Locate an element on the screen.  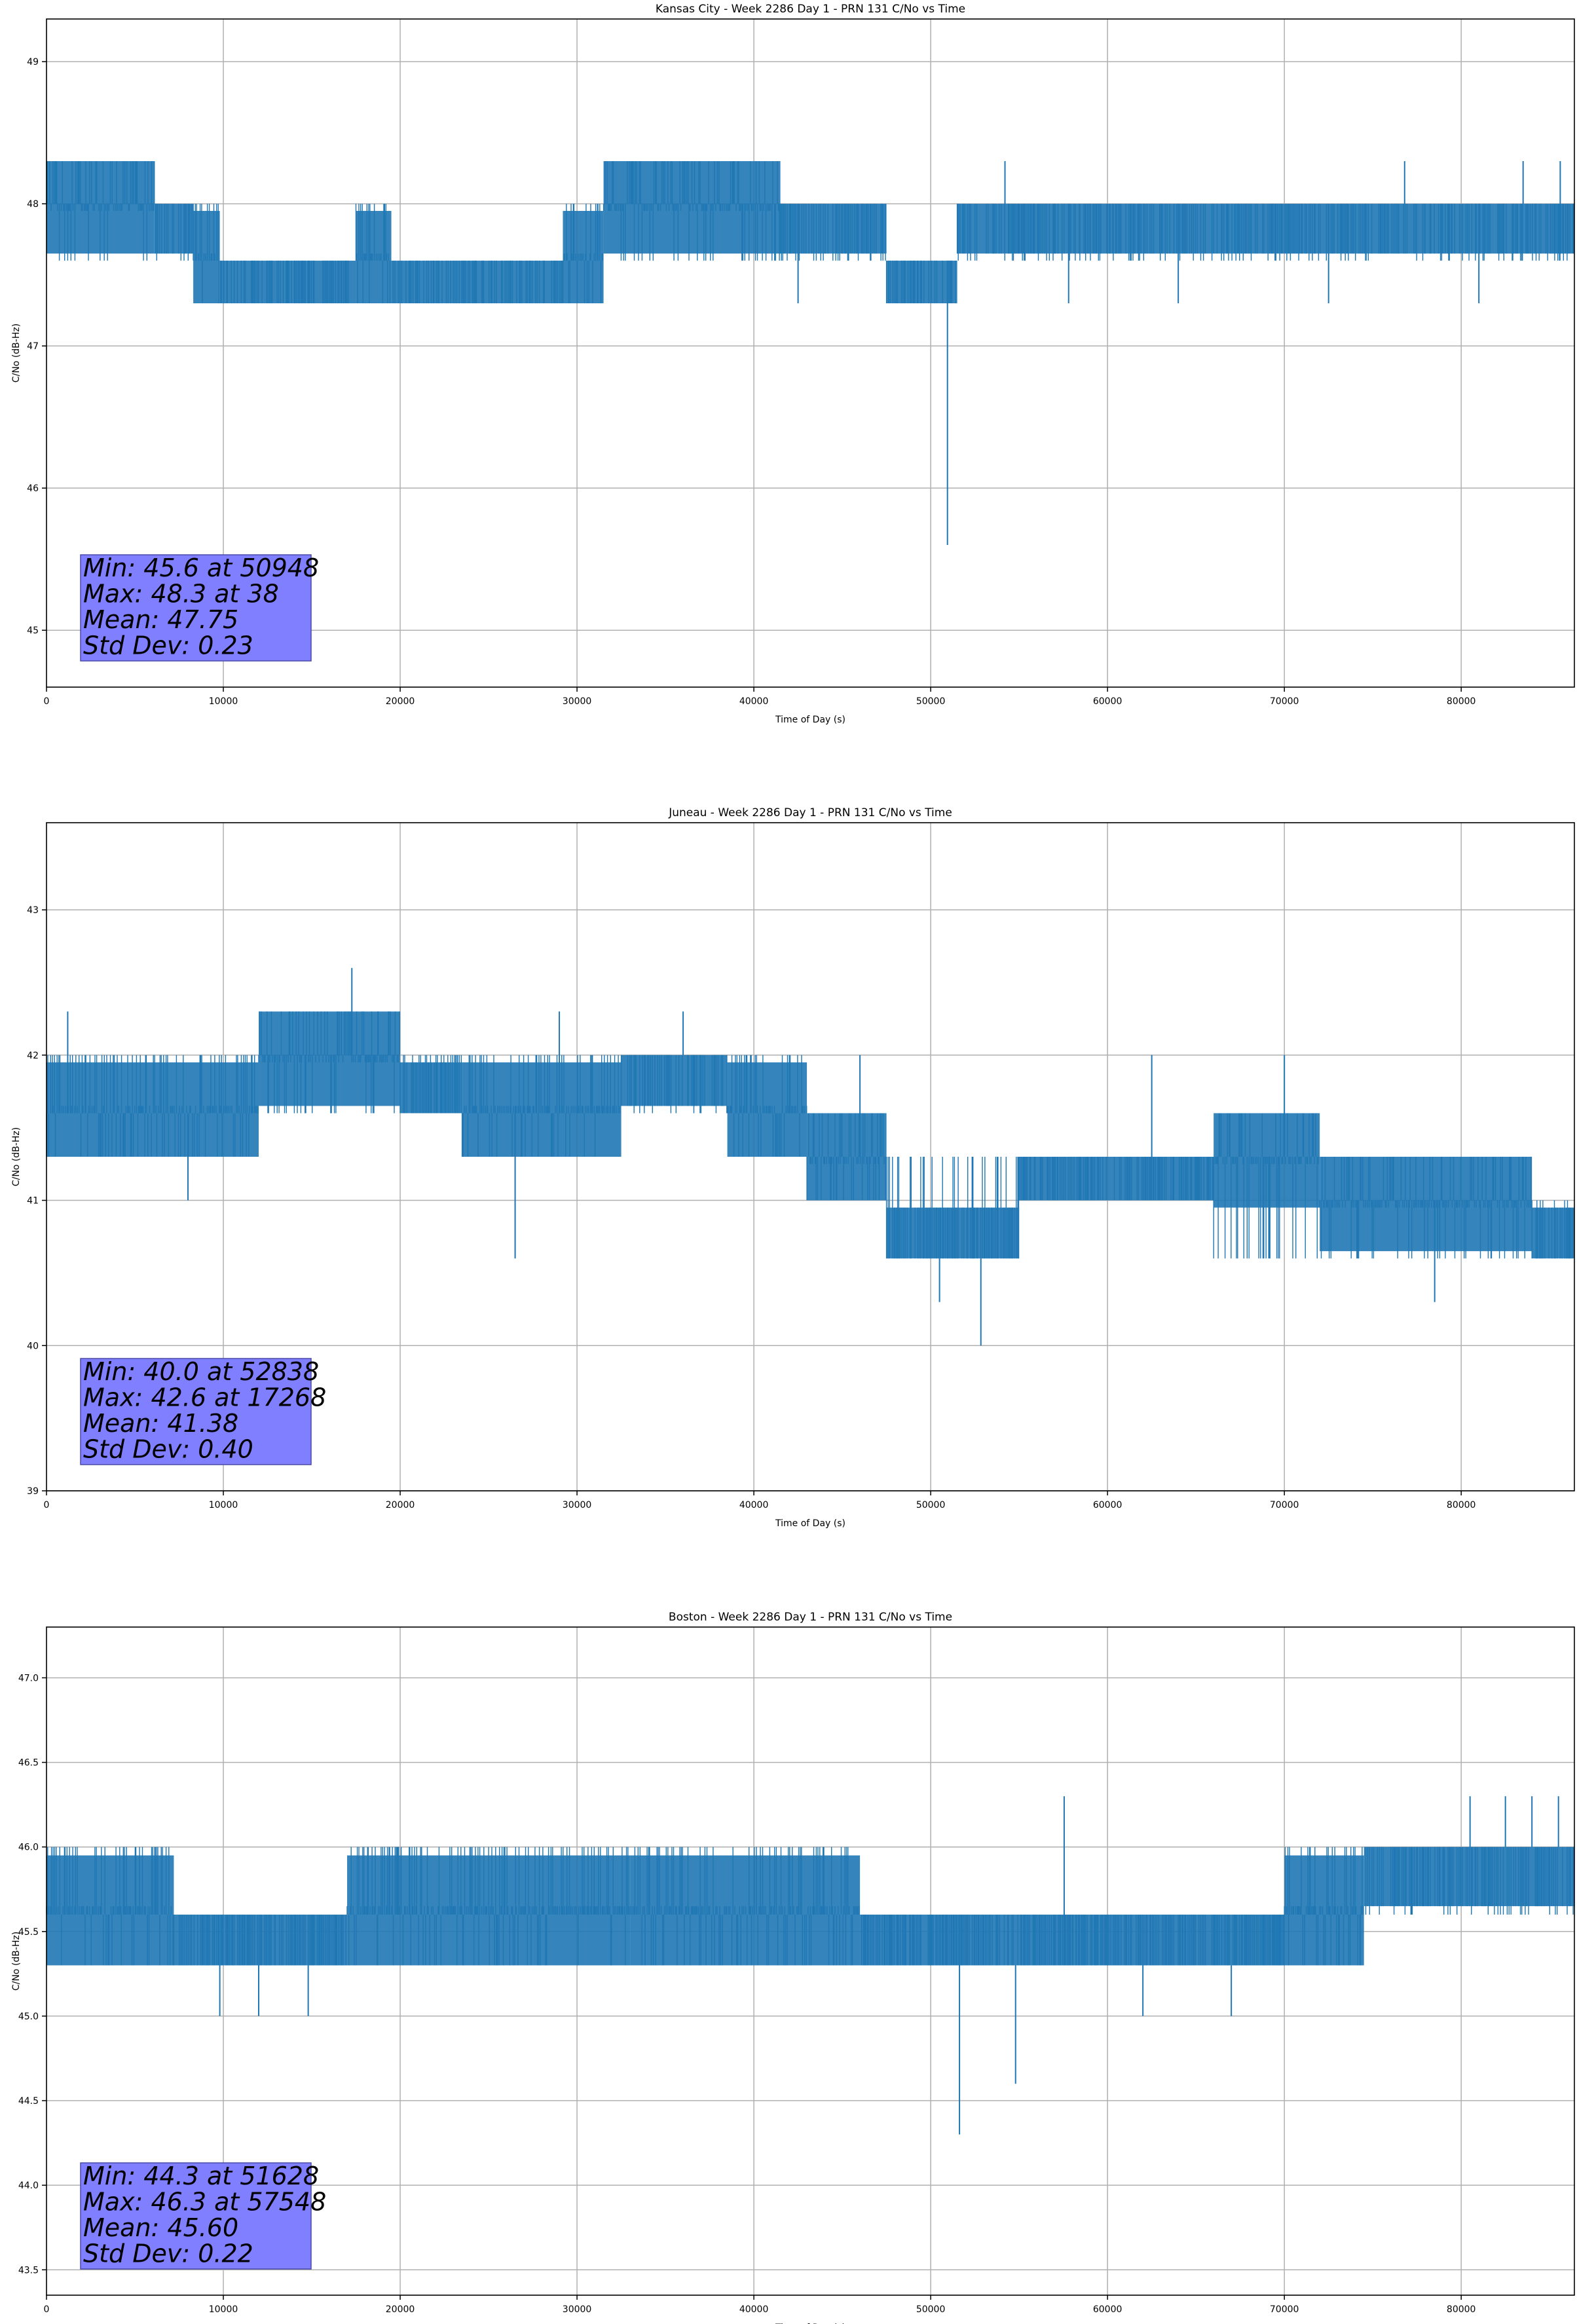
y-tick-label: 46 is located at coordinates (33, 488).